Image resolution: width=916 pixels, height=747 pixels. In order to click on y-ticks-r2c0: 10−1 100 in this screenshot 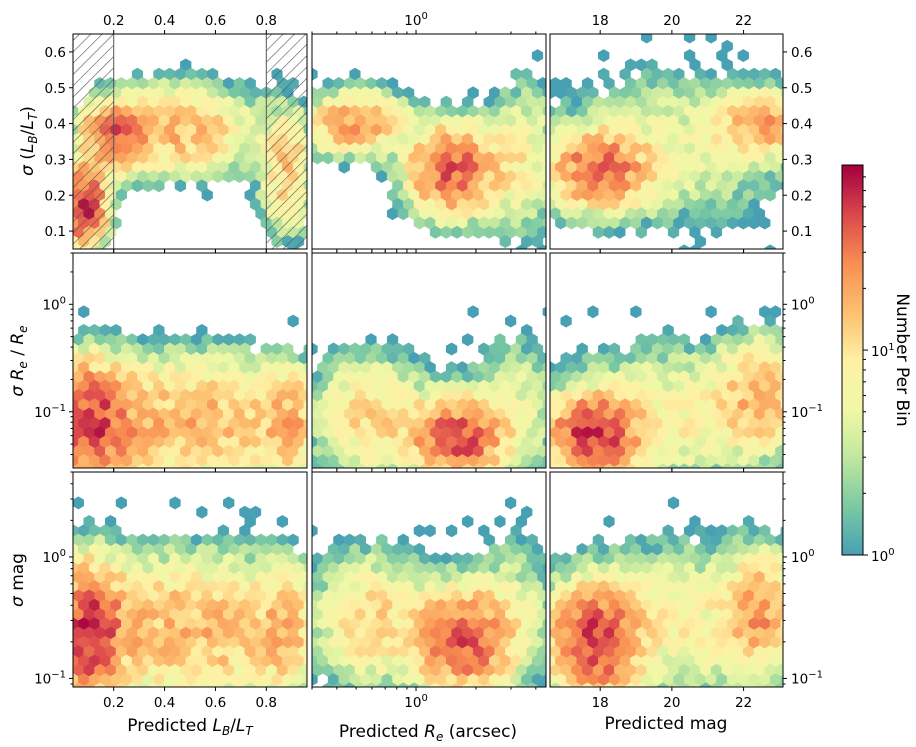, I will do `click(53, 579)`.